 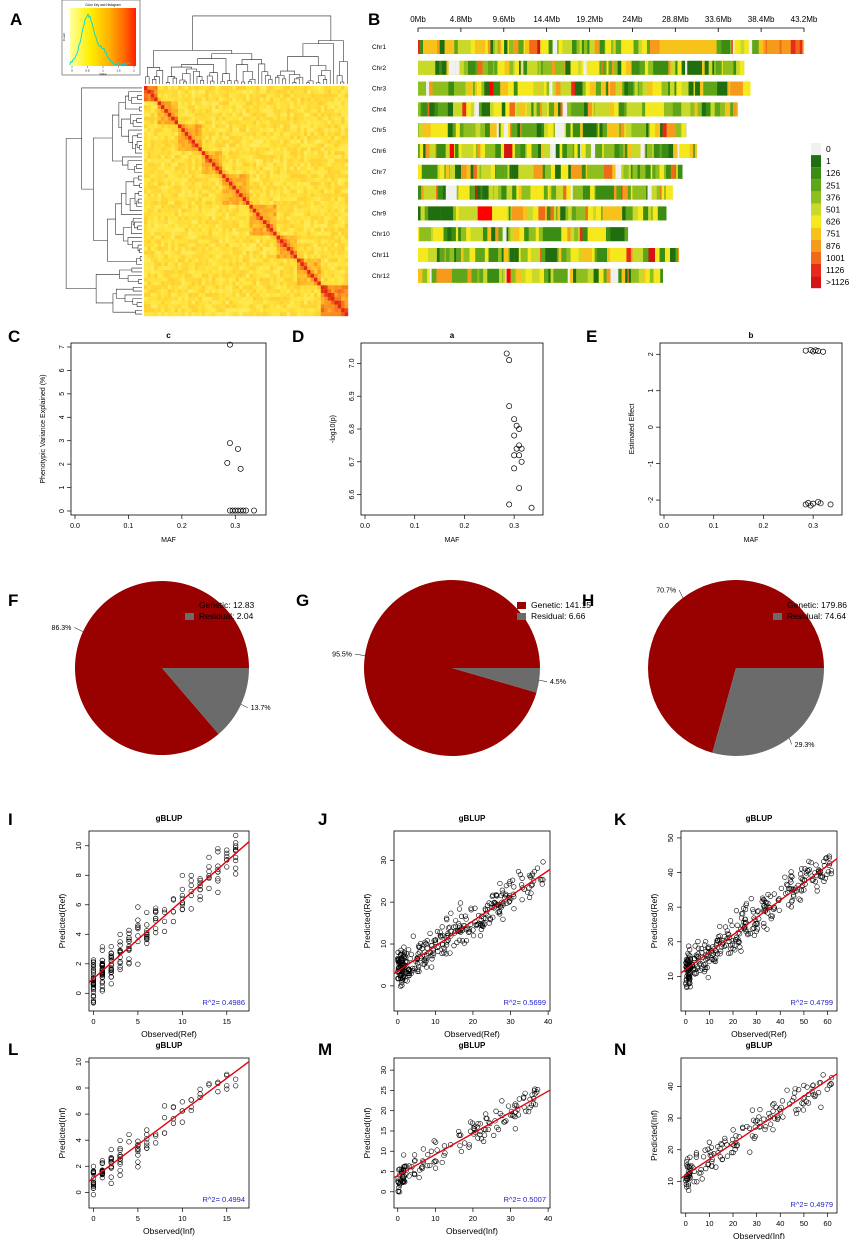 What do you see at coordinates (519, 455) in the screenshot?
I see `data-point` at bounding box center [519, 455].